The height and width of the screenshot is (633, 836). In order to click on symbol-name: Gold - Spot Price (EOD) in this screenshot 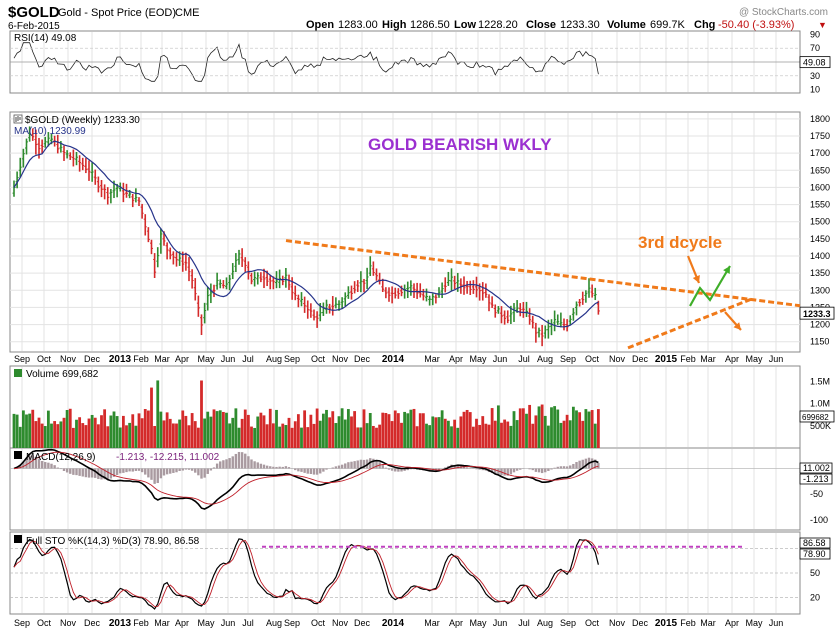, I will do `click(117, 13)`.